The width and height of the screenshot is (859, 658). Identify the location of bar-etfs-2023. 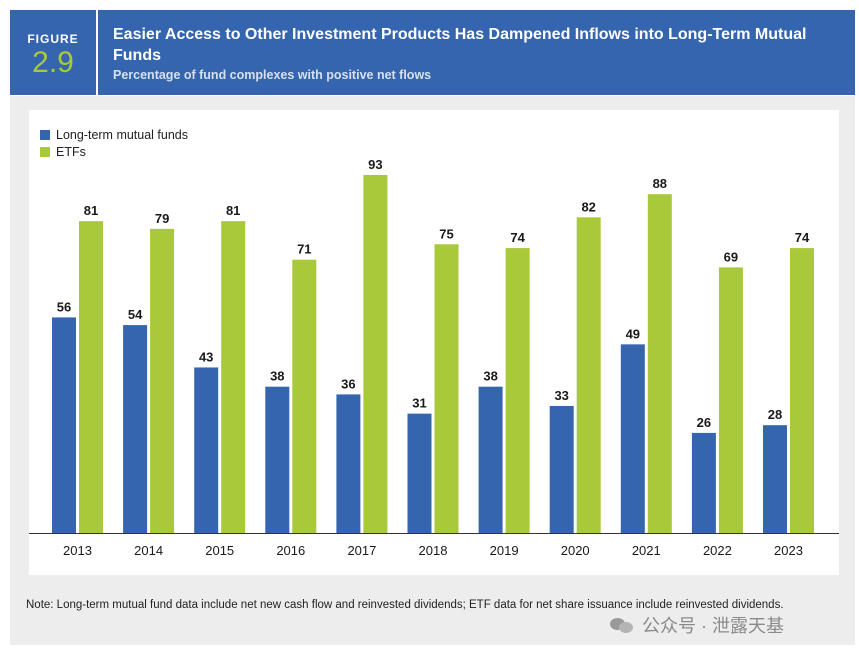
(802, 390).